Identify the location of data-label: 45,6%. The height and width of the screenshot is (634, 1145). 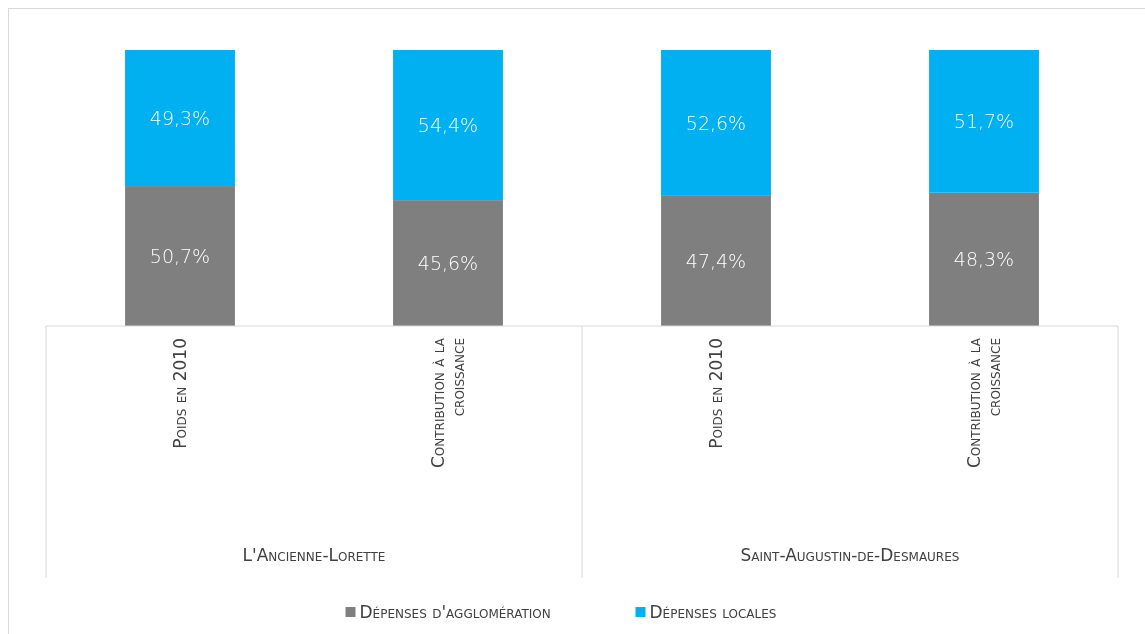
(448, 263).